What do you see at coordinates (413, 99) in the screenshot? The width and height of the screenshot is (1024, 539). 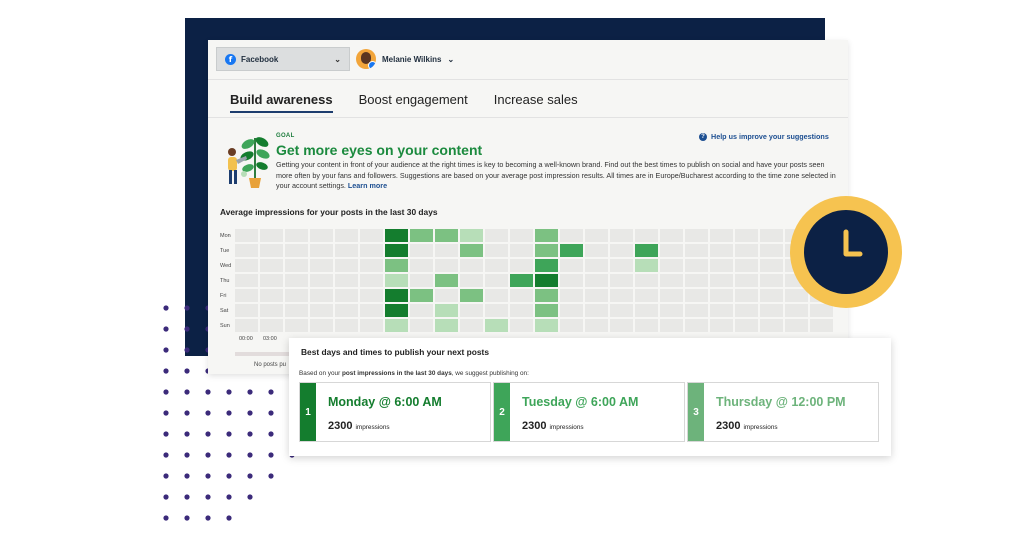 I see `tab-boost-engagement: Boost engagement` at bounding box center [413, 99].